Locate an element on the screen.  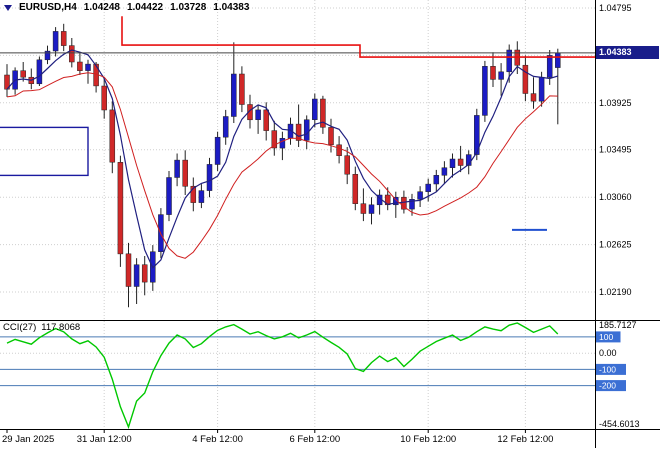
price-axis-label: 1.02625 is located at coordinates (615, 245).